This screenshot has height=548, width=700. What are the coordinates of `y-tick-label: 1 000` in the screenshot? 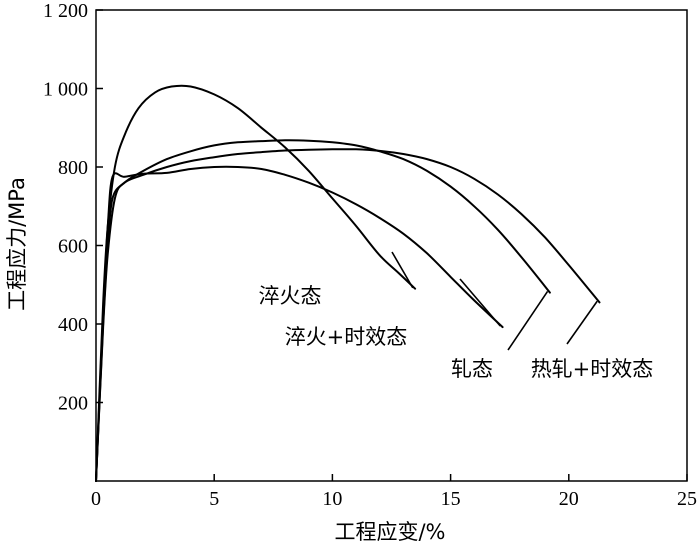 It's located at (65, 90).